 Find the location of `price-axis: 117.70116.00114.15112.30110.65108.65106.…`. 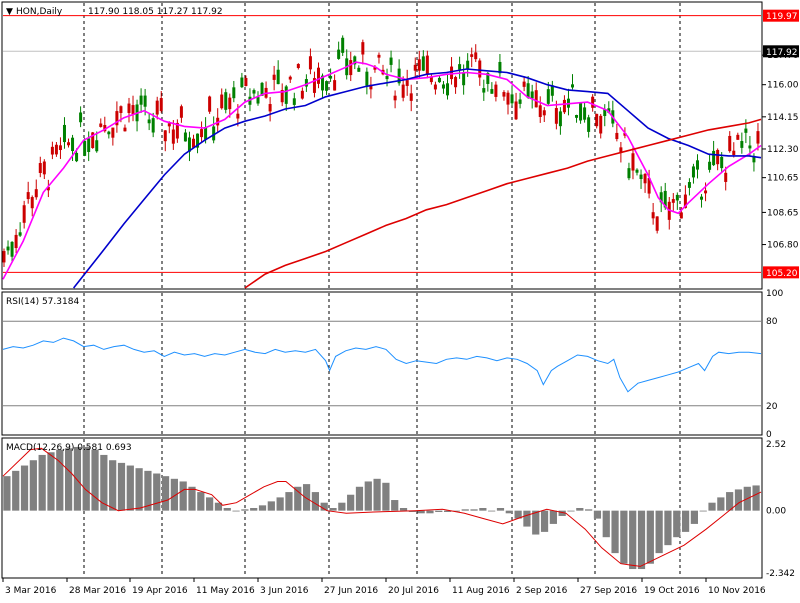

price-axis: 117.70116.00114.15112.30110.65108.65106.… is located at coordinates (780, 144).